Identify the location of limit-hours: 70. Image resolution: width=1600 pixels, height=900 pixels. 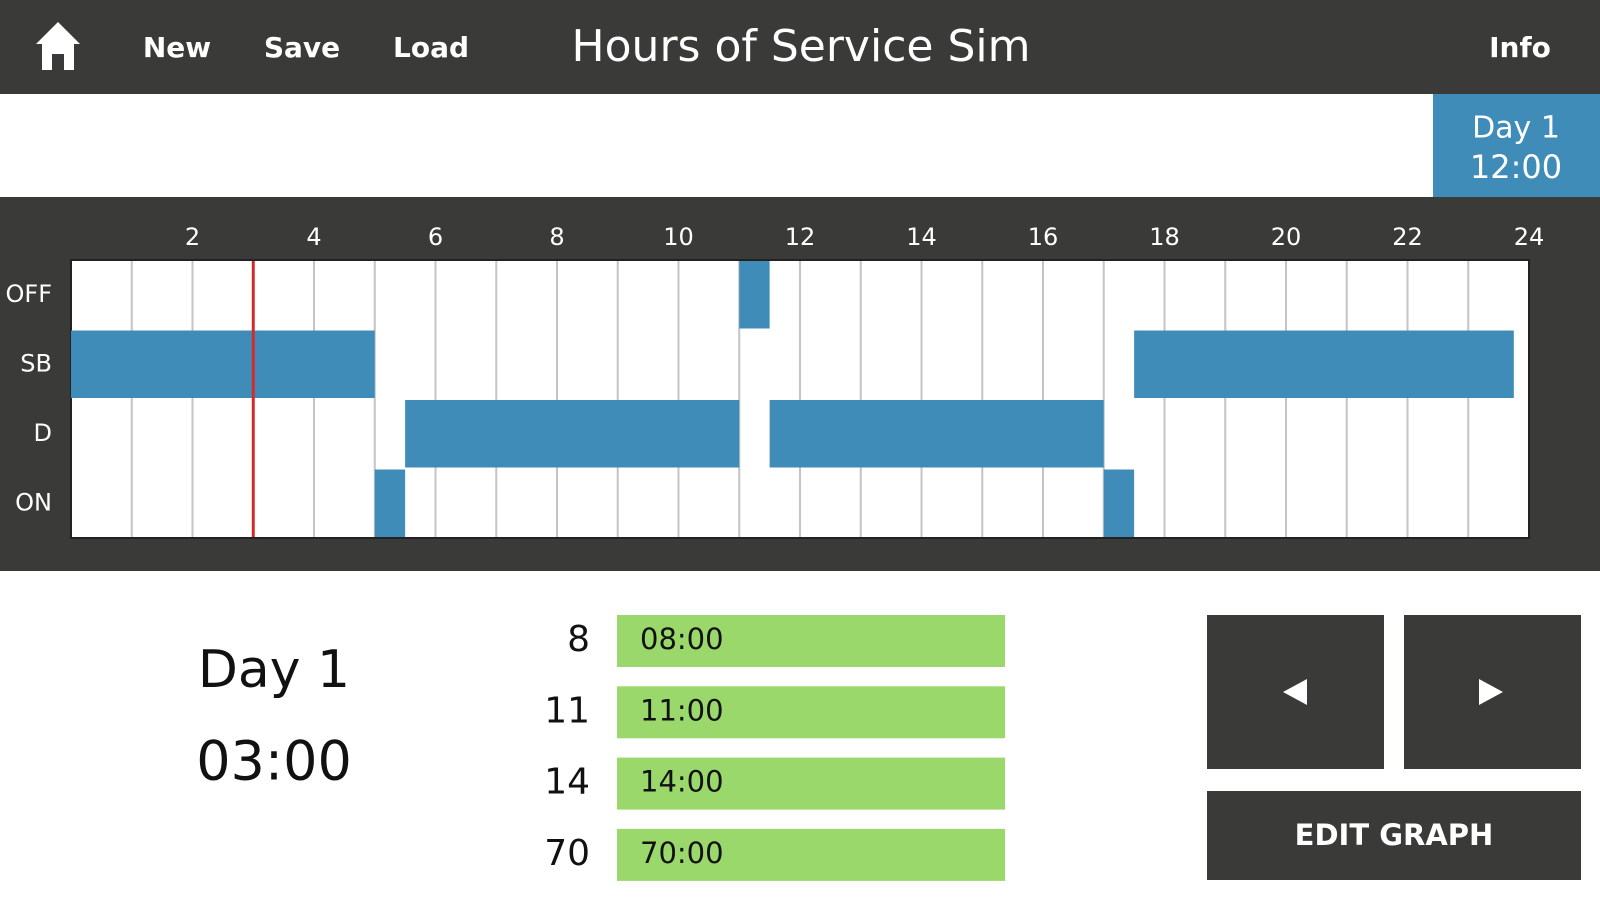
(567, 853).